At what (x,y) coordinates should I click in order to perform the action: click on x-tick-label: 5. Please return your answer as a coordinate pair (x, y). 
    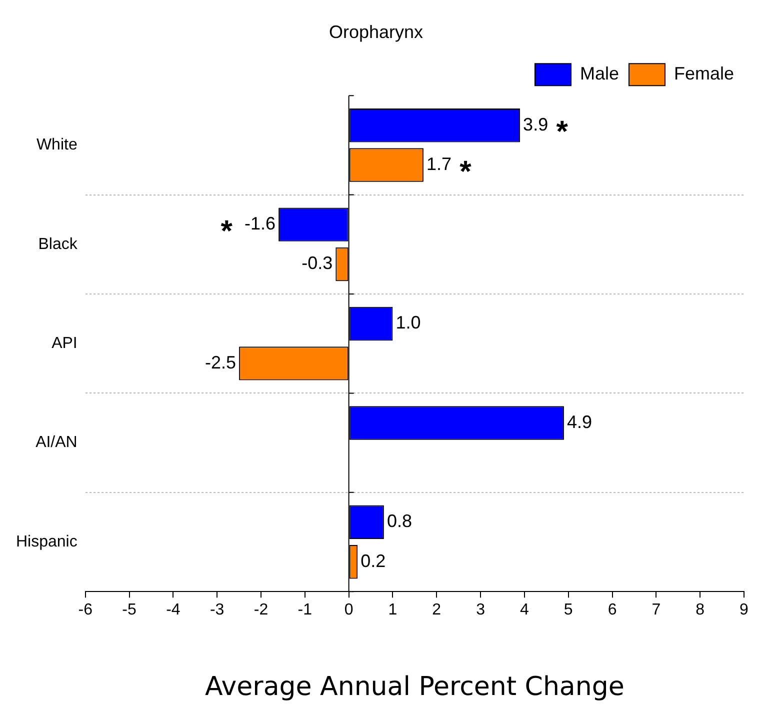
    Looking at the image, I should click on (568, 610).